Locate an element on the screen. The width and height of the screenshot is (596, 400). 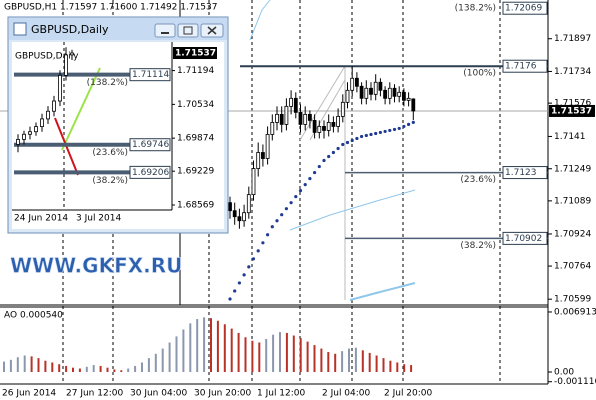
maximize-button is located at coordinates (188, 30).